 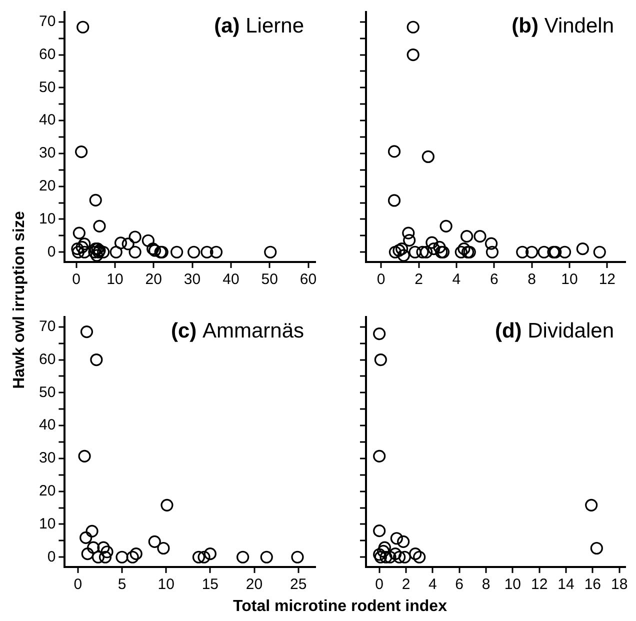 I want to click on x-tick-label: 14, so click(x=566, y=585).